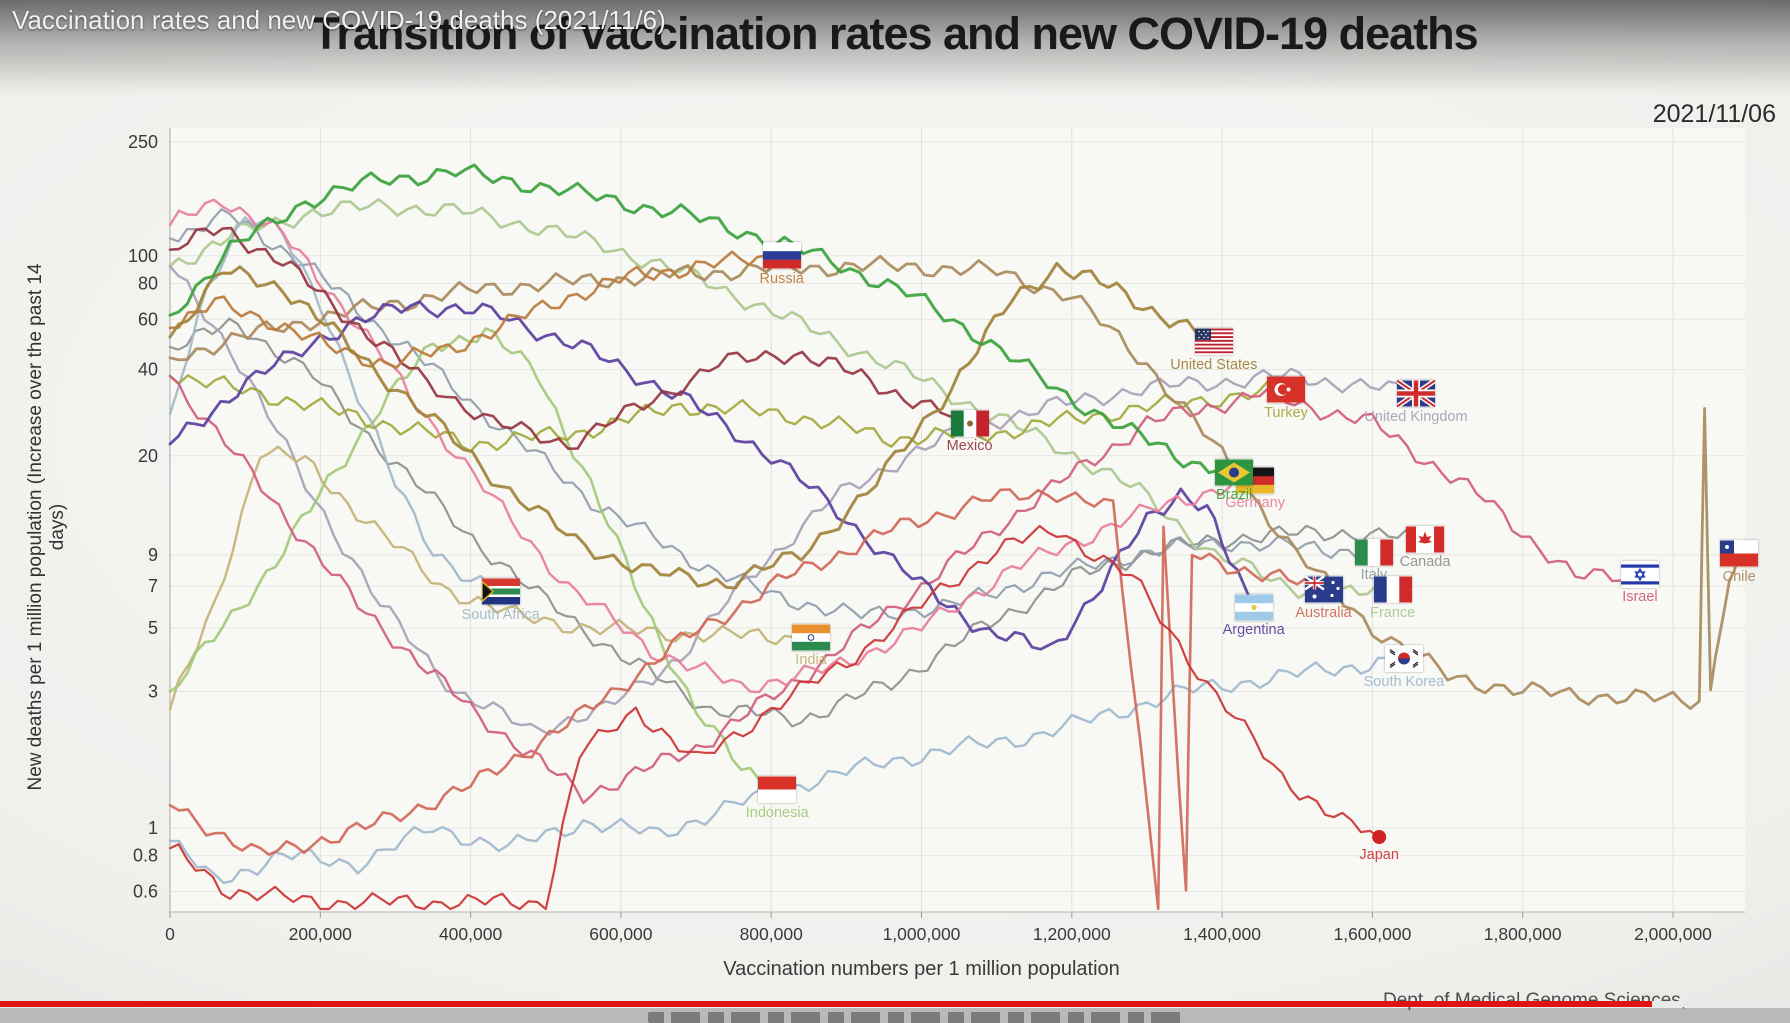 The width and height of the screenshot is (1790, 1023). I want to click on country-label-uk: United Kingdom, so click(1416, 416).